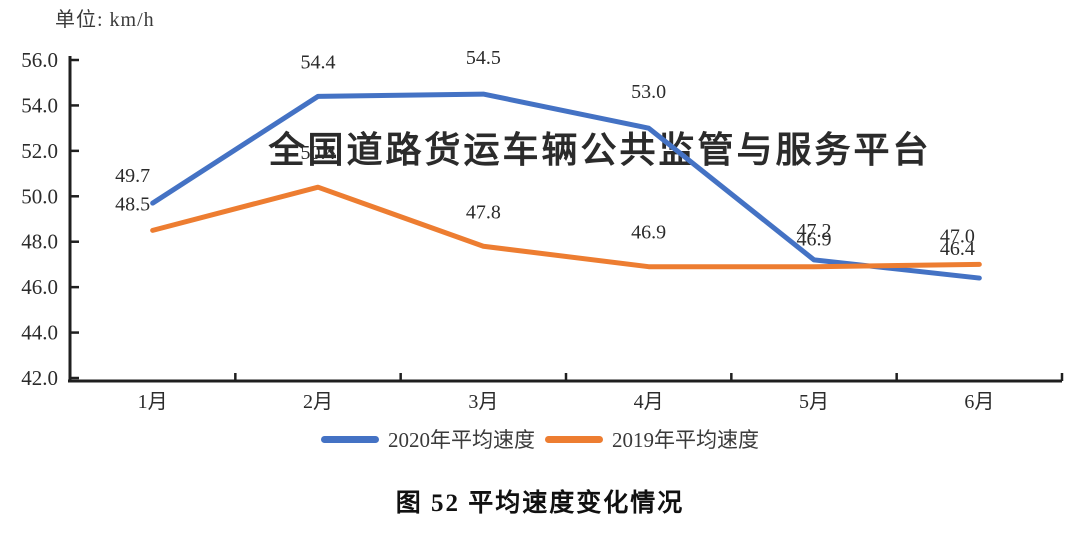 Image resolution: width=1080 pixels, height=540 pixels. What do you see at coordinates (318, 153) in the screenshot?
I see `data-label: 50.4` at bounding box center [318, 153].